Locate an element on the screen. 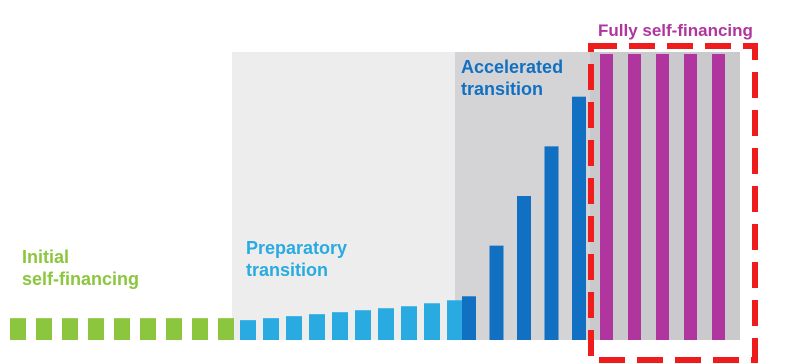 The height and width of the screenshot is (364, 788). phase-label: Initial self-financing is located at coordinates (81, 268).